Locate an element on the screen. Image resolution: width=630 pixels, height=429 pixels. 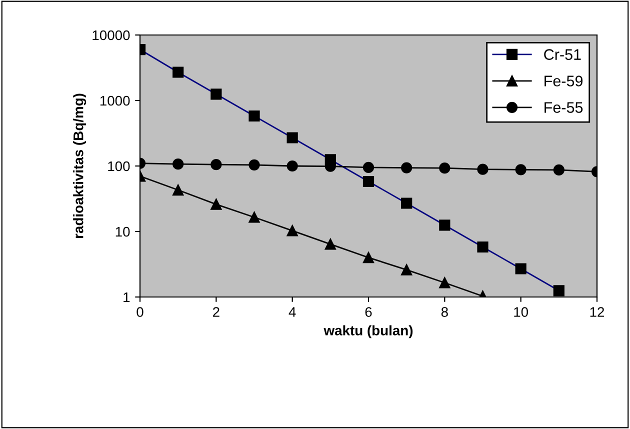
legend-label: Fe-55 is located at coordinates (563, 107).